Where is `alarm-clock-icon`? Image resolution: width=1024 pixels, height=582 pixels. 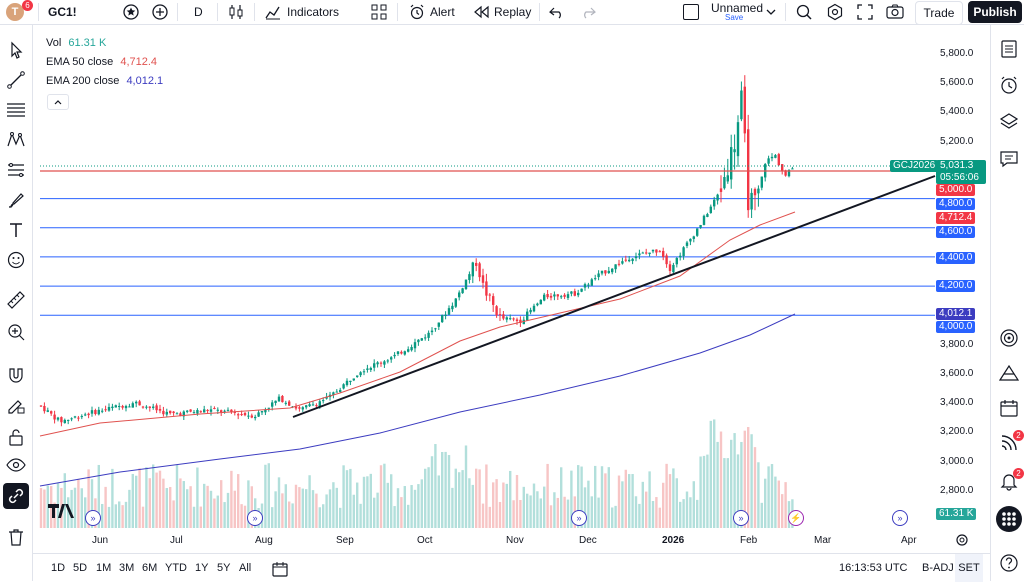
alarm-clock-icon is located at coordinates (417, 12).